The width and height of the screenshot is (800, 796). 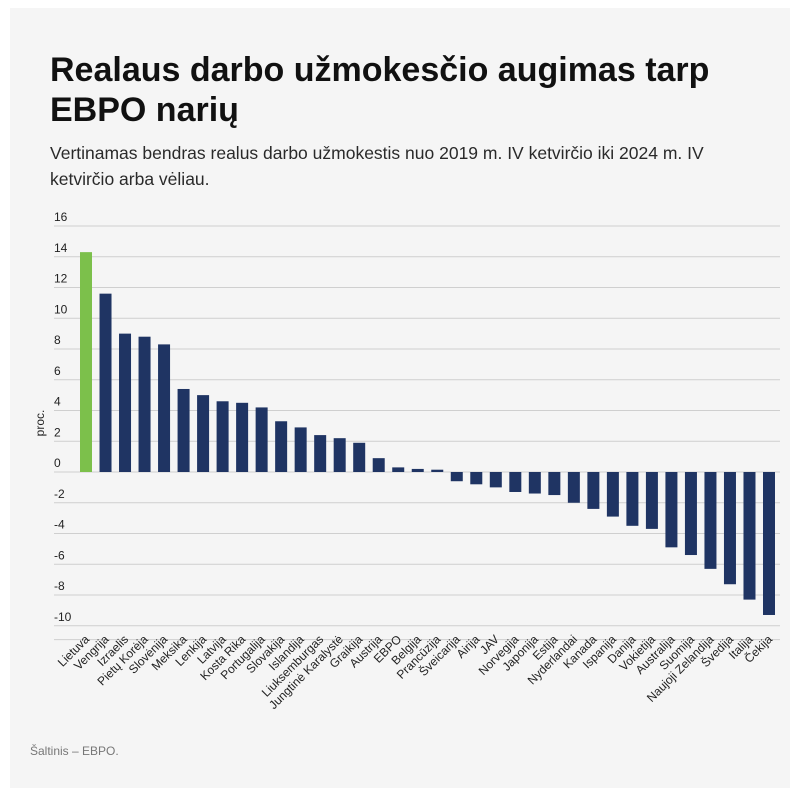 I want to click on y-tick-label: 10, so click(x=61, y=309).